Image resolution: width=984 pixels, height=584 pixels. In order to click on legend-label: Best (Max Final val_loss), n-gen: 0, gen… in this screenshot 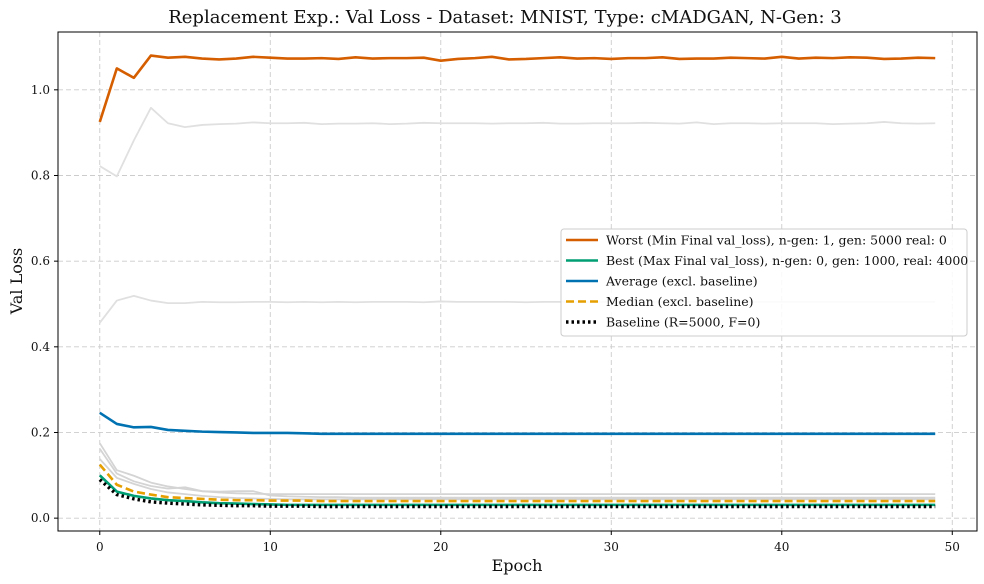, I will do `click(787, 260)`.